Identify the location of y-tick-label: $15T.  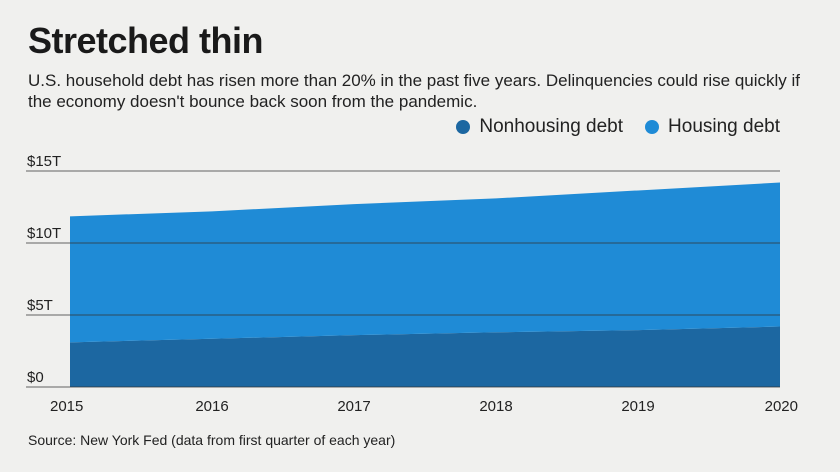
(44, 161).